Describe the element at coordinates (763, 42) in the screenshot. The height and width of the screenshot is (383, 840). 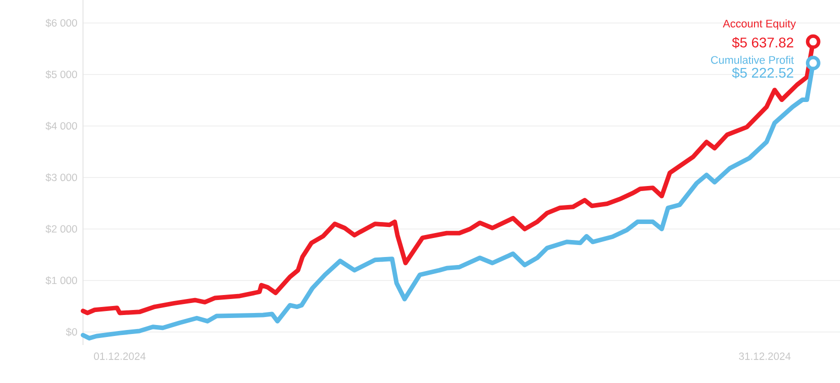
I see `annotation: $5 637.82` at that location.